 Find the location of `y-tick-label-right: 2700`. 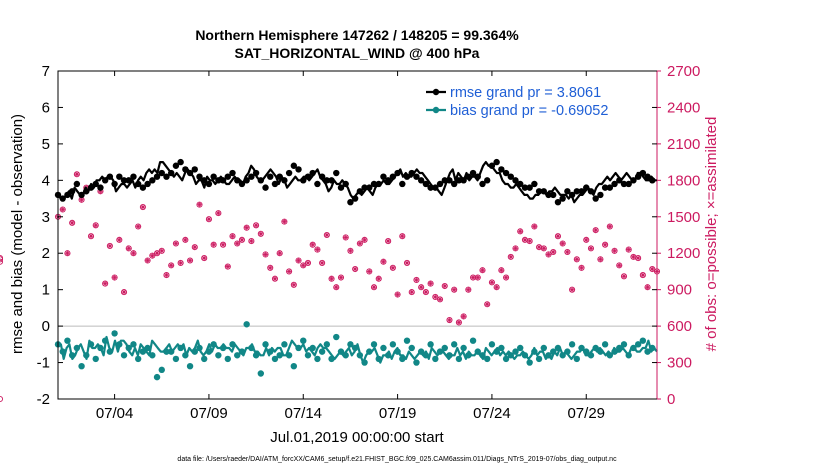

y-tick-label-right: 2700 is located at coordinates (683, 71).